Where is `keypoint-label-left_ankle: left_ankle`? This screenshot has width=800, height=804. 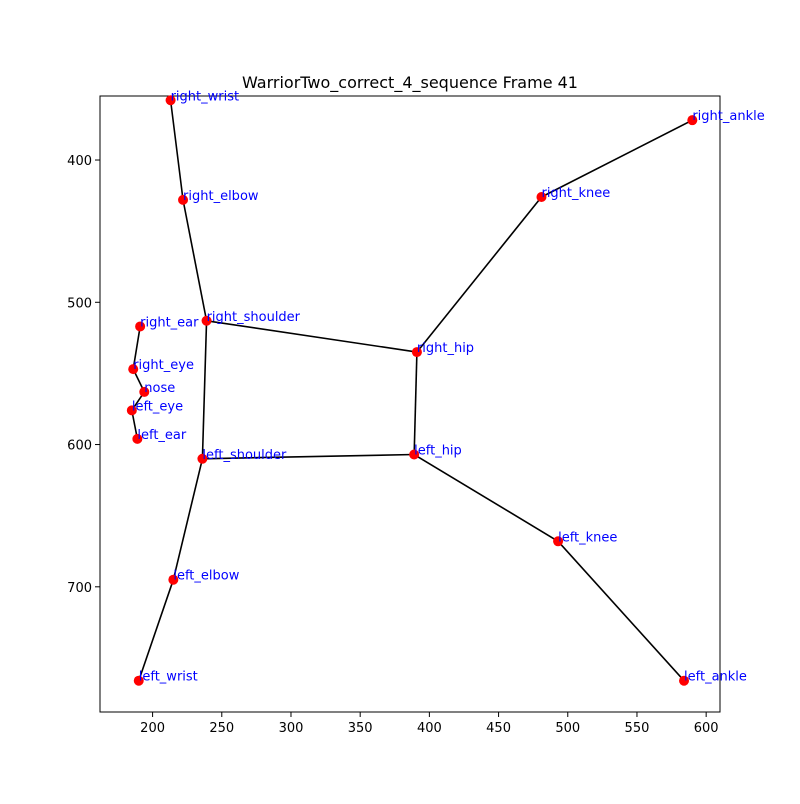
keypoint-label-left_ankle: left_ankle is located at coordinates (715, 677).